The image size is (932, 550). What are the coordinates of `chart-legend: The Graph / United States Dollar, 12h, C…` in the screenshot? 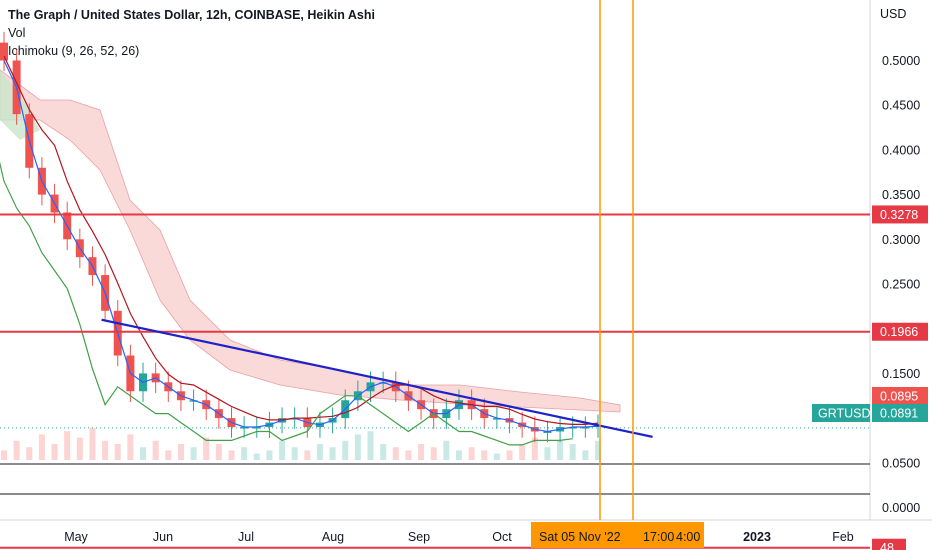 It's located at (191, 33).